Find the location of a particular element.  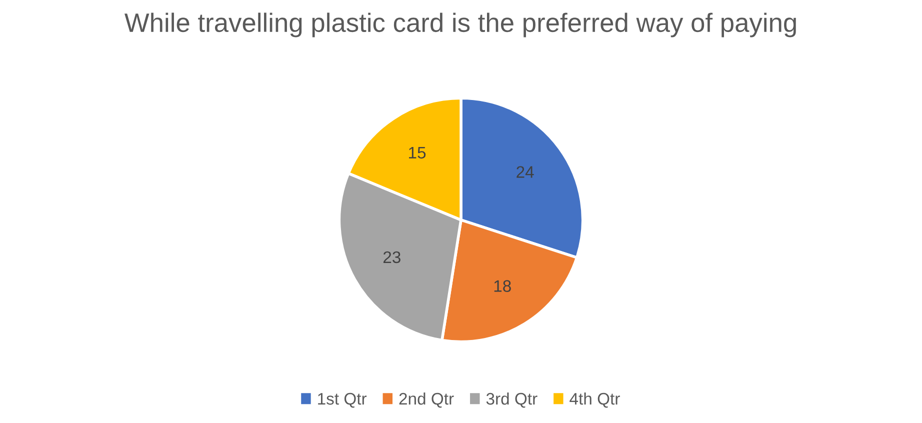

data-label: 18 is located at coordinates (502, 286).